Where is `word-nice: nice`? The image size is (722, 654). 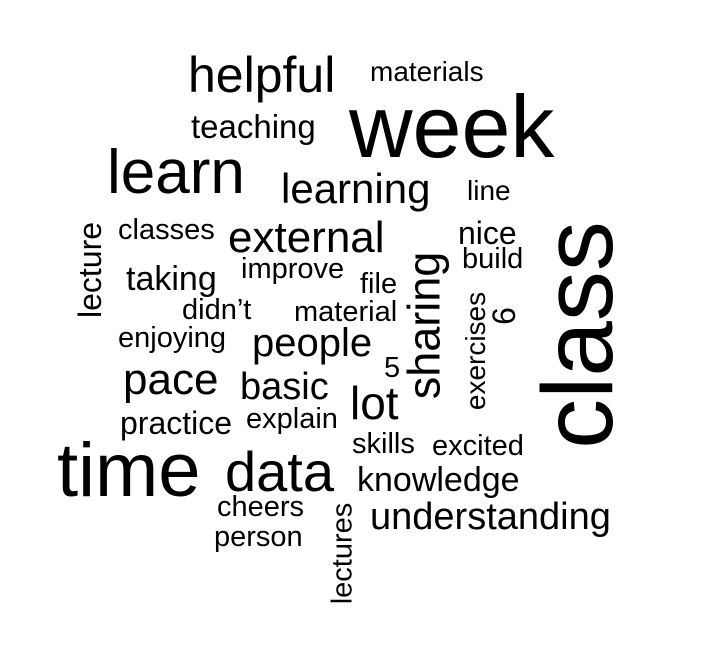 word-nice: nice is located at coordinates (487, 233).